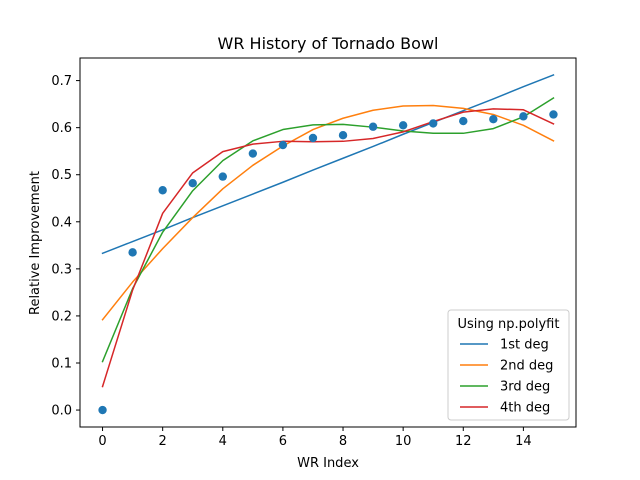 The height and width of the screenshot is (480, 640). What do you see at coordinates (61, 411) in the screenshot?
I see `y-tick-label: 0.0` at bounding box center [61, 411].